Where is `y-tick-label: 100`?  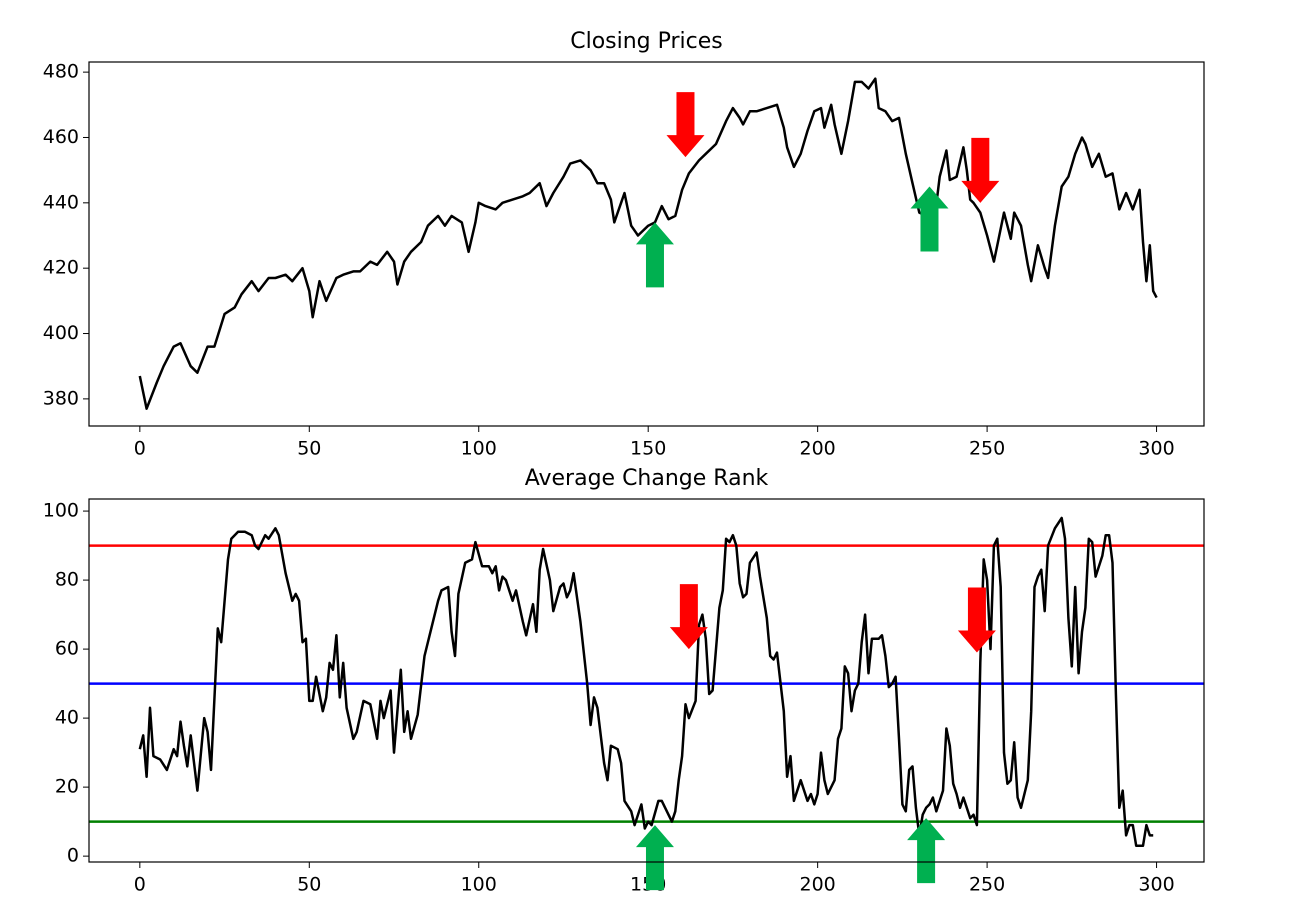 y-tick-label: 100 is located at coordinates (61, 511).